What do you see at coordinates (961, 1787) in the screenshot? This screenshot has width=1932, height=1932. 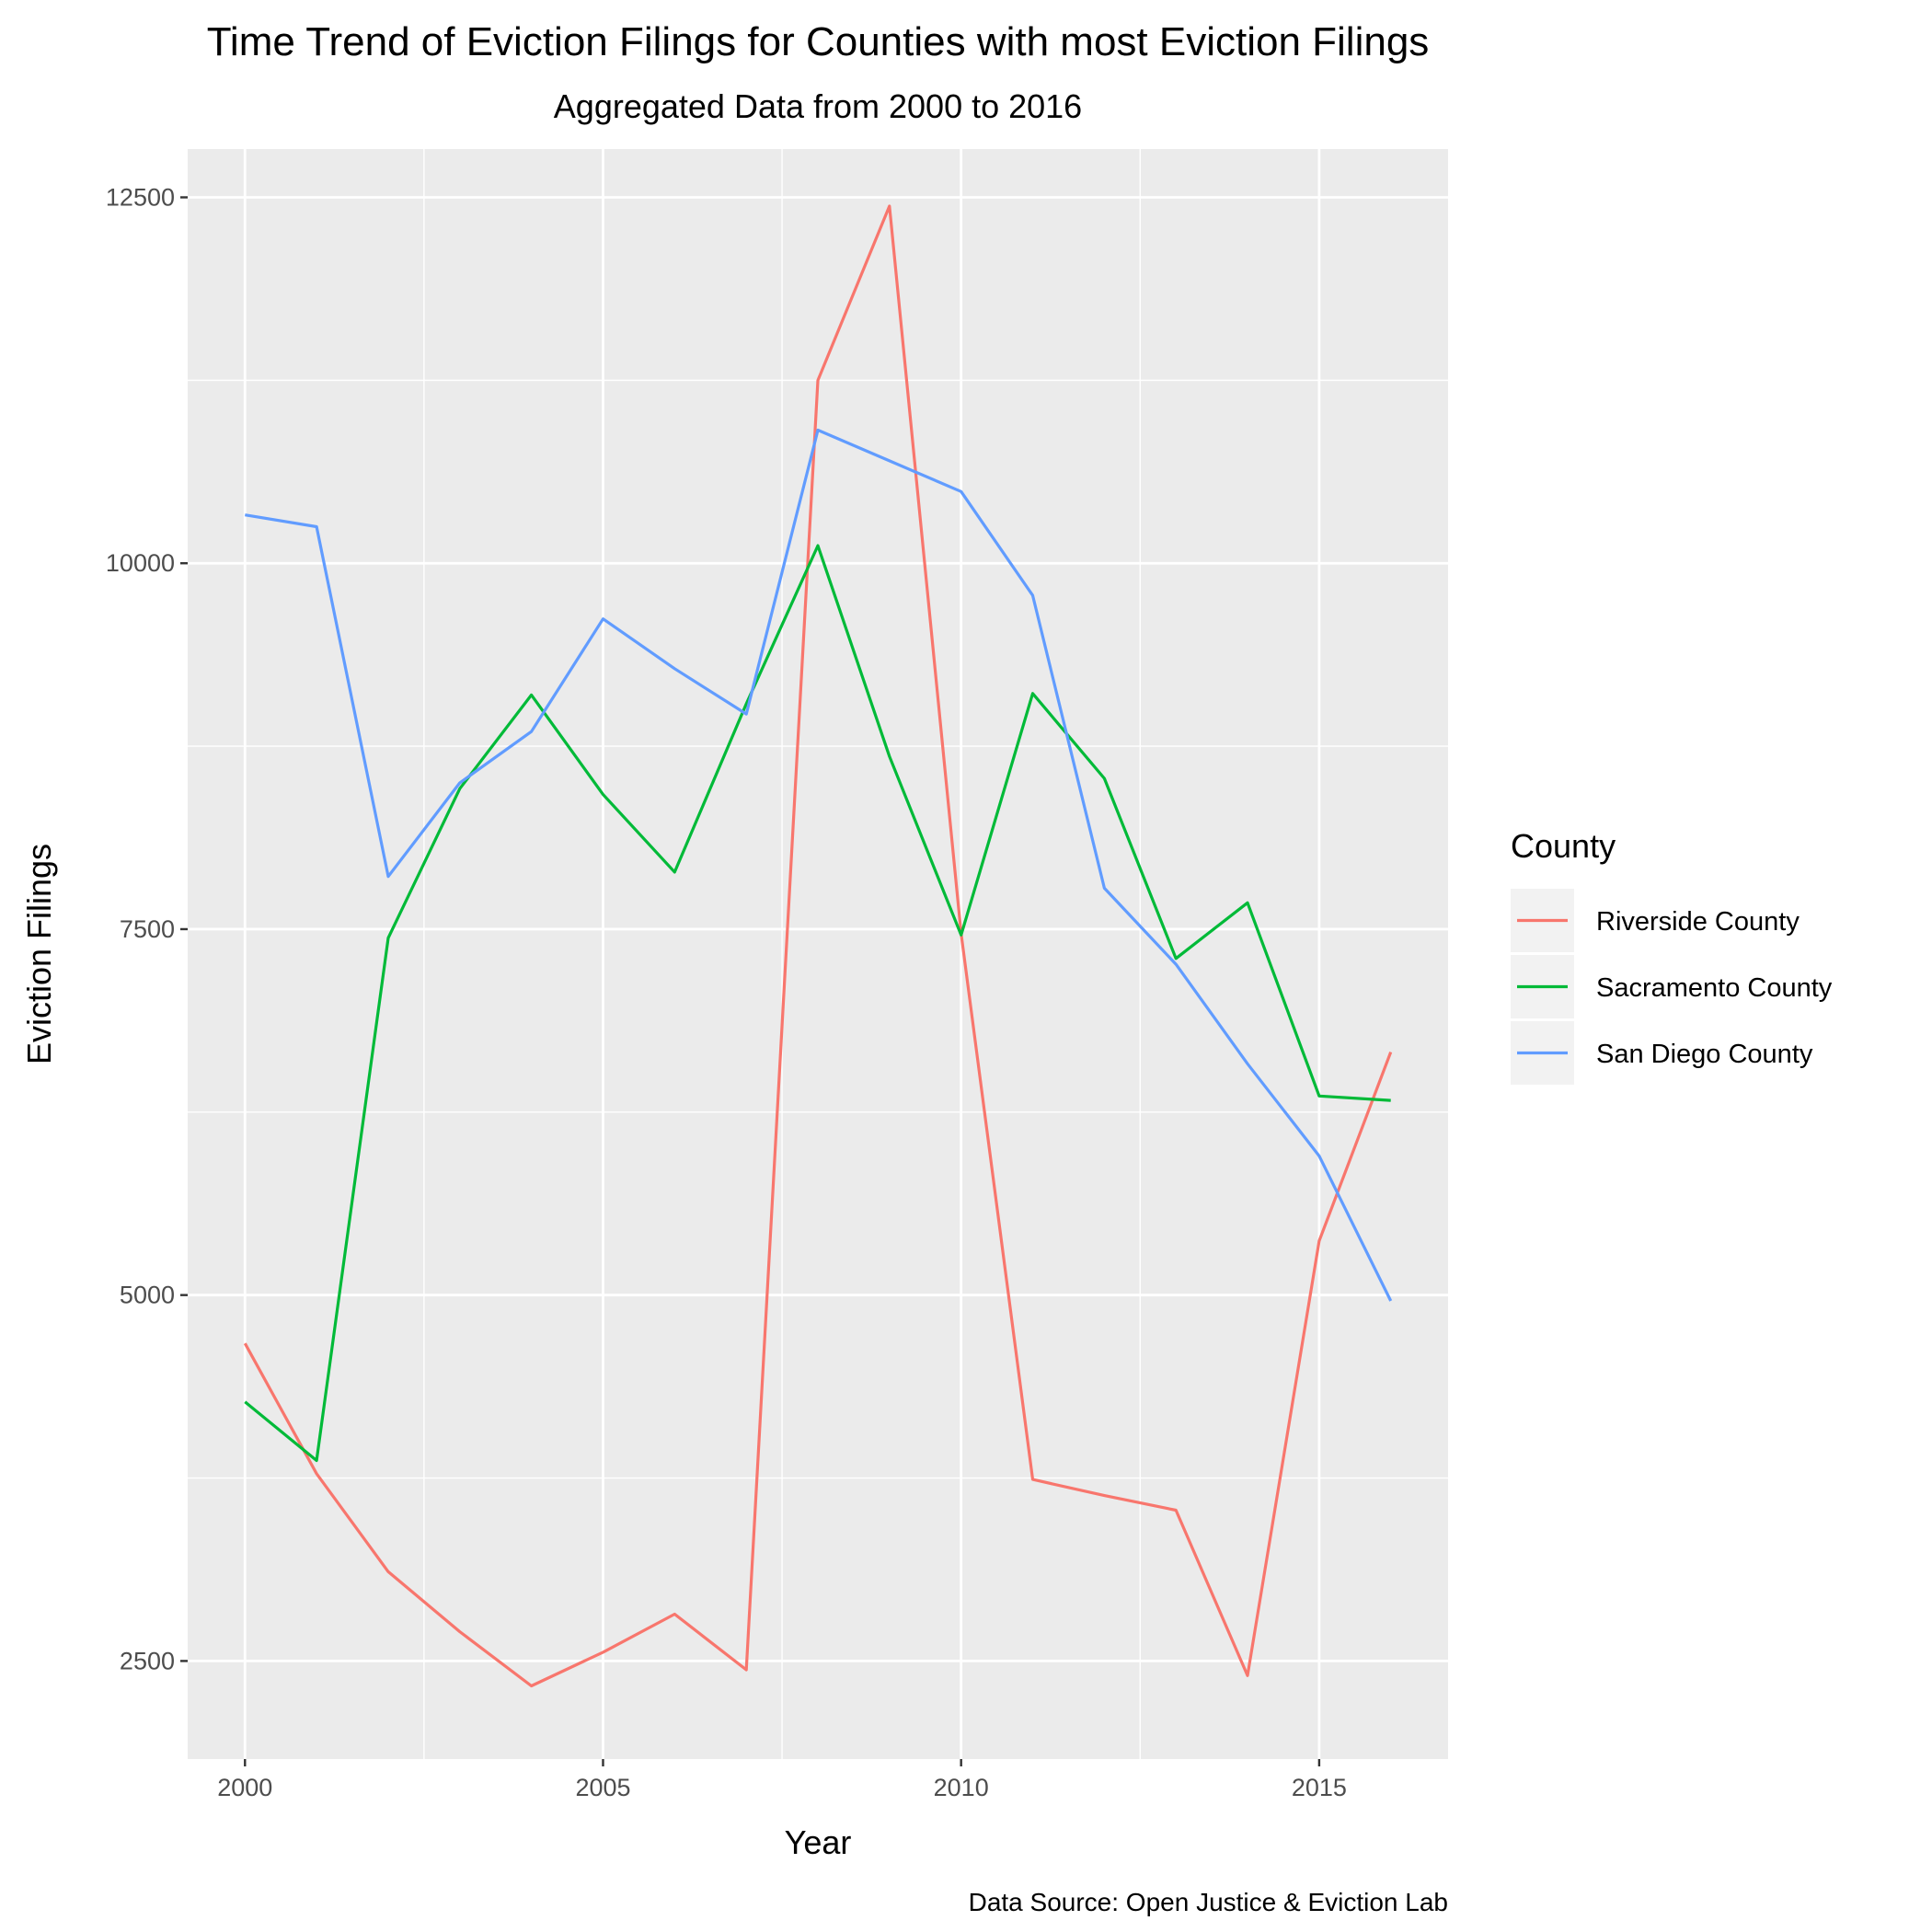 I see `x-tick-label: 2010` at bounding box center [961, 1787].